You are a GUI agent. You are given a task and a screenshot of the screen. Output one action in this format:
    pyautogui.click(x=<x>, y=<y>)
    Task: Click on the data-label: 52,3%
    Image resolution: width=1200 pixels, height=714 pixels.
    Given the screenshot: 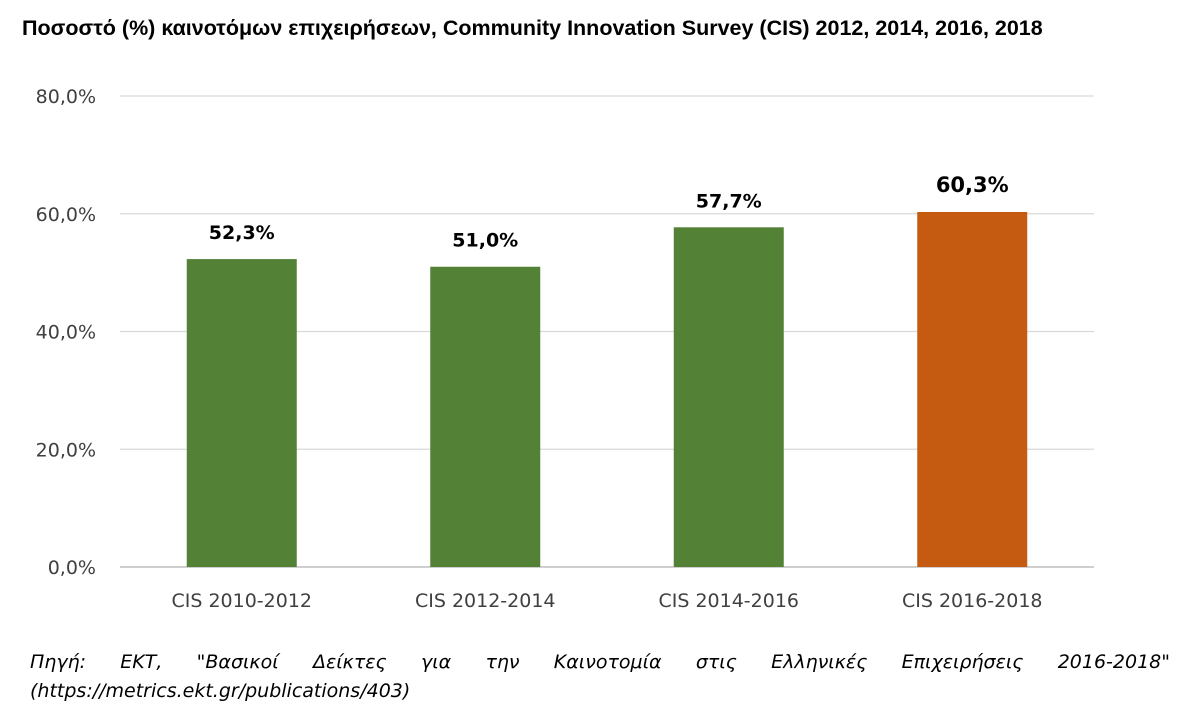 What is the action you would take?
    pyautogui.click(x=242, y=233)
    